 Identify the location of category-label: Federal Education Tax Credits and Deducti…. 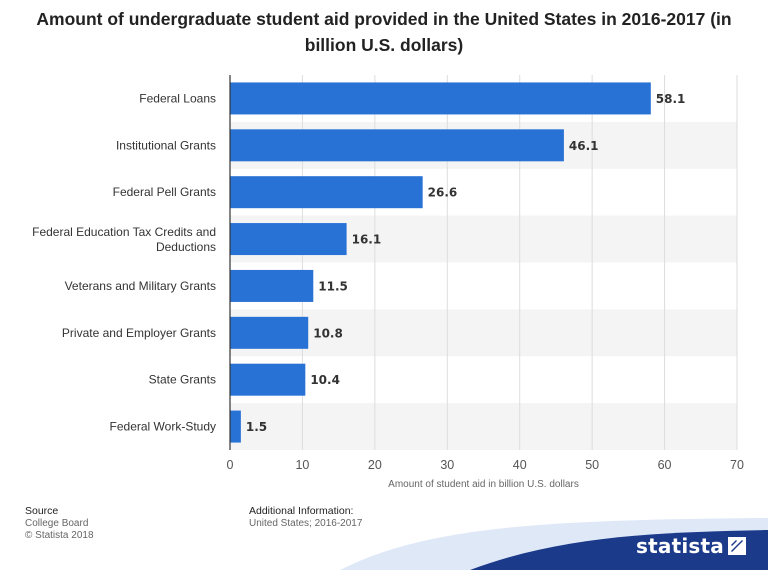
(124, 239).